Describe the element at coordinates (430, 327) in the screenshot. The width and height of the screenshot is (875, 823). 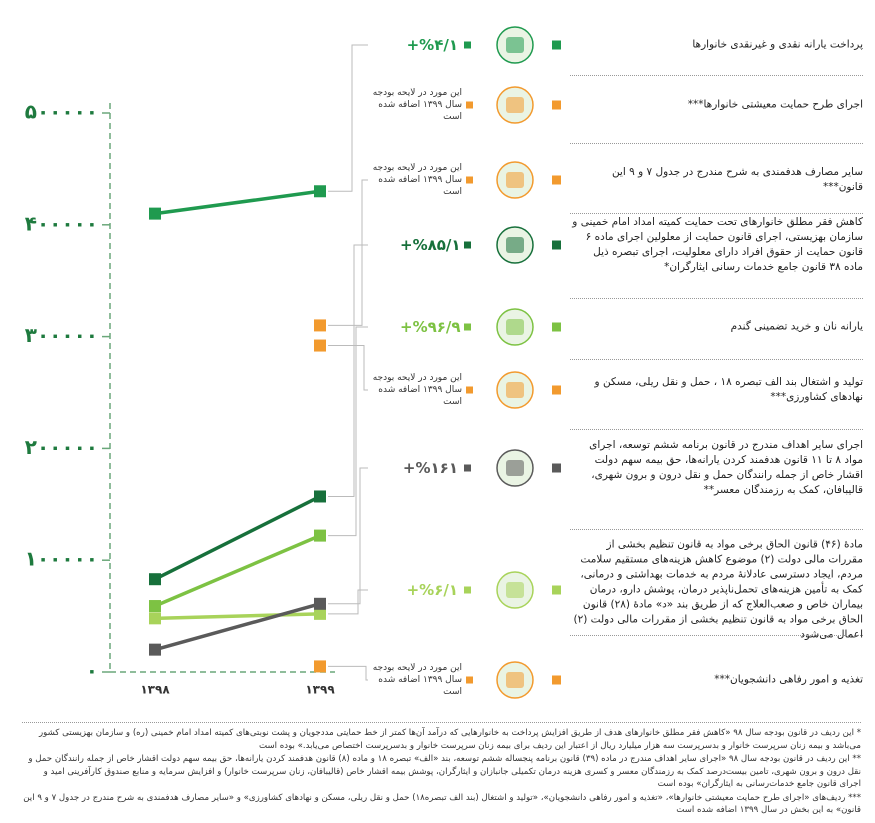
I see `change-label: +%۹۶/۹` at that location.